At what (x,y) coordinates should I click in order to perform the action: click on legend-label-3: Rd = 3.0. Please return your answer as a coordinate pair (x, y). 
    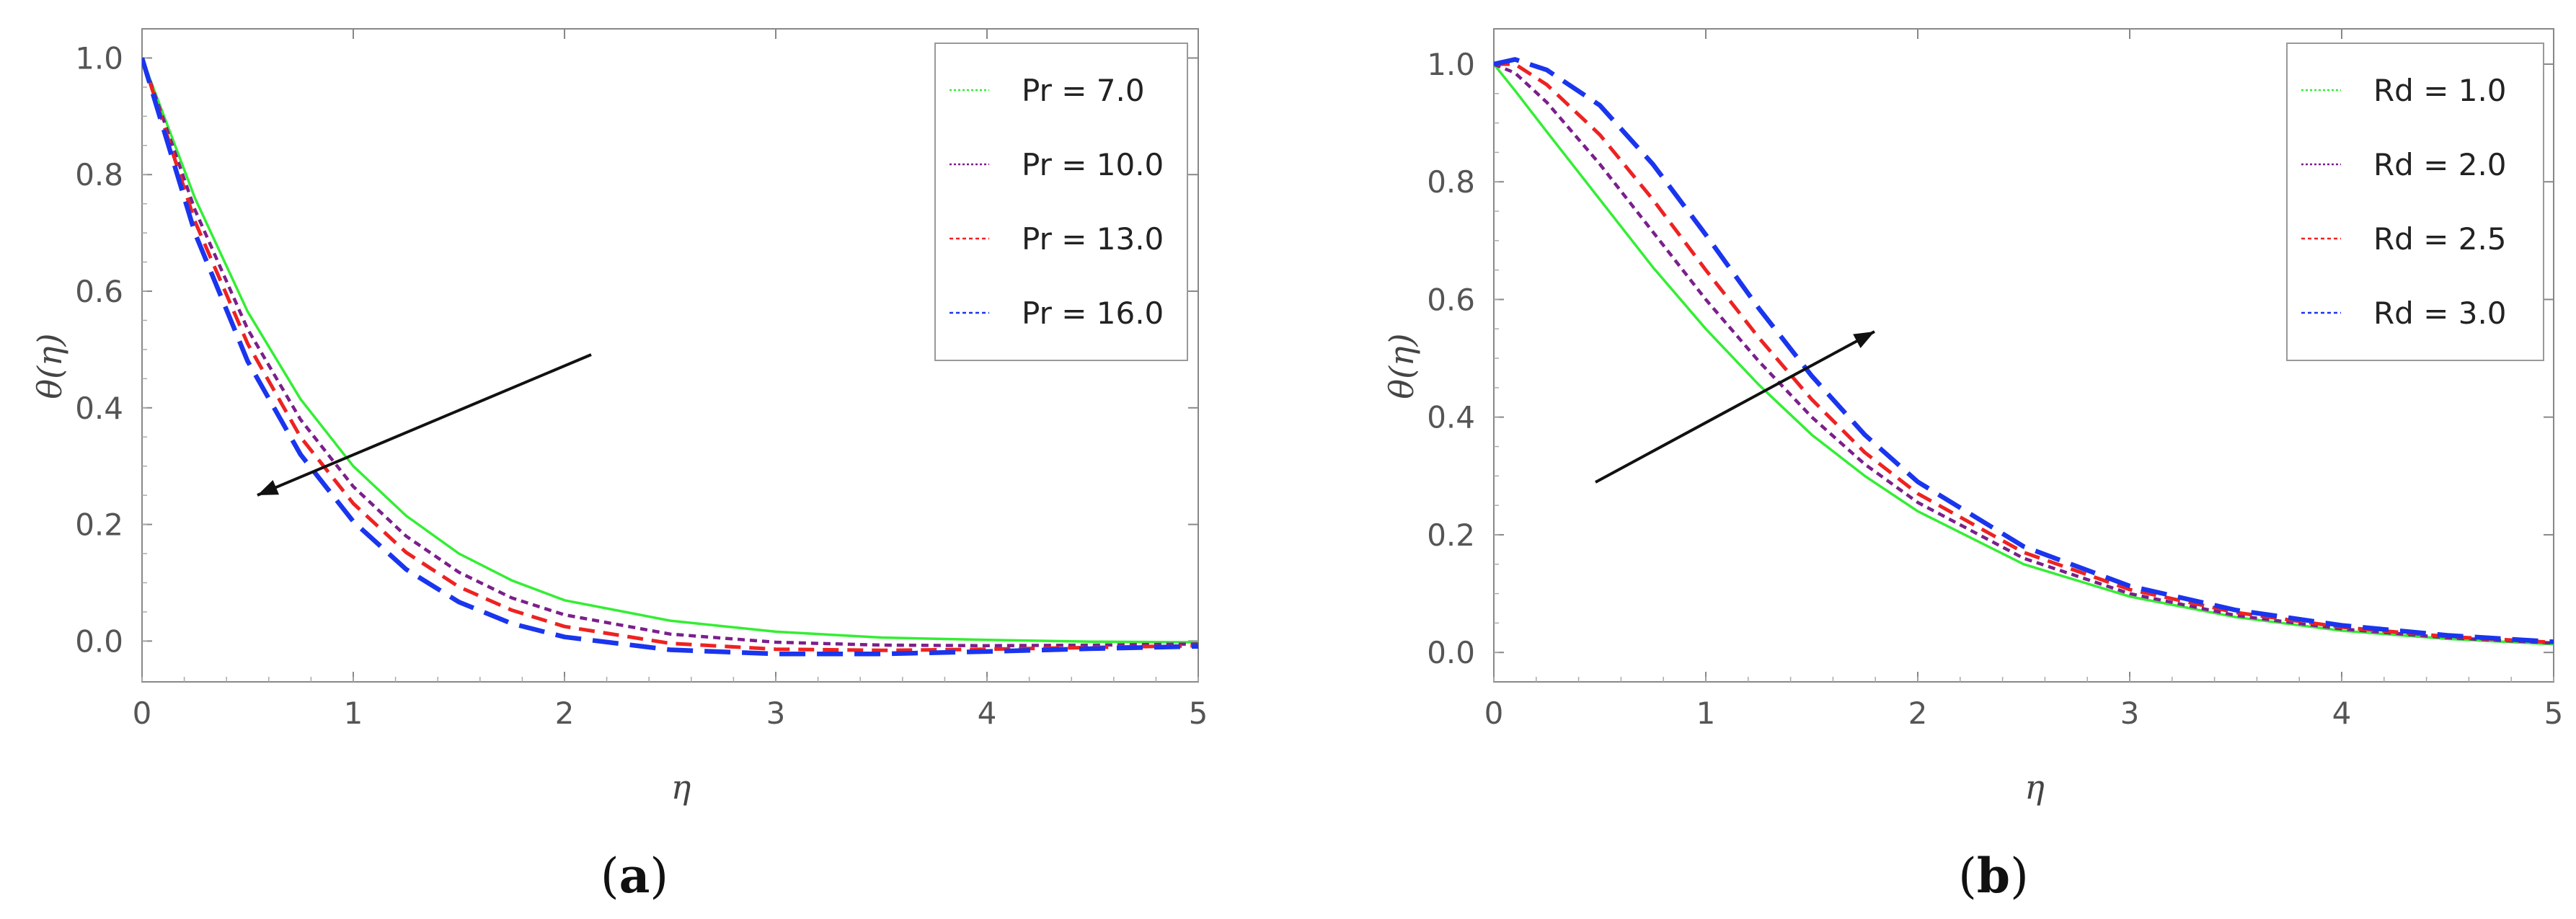
    Looking at the image, I should click on (2440, 313).